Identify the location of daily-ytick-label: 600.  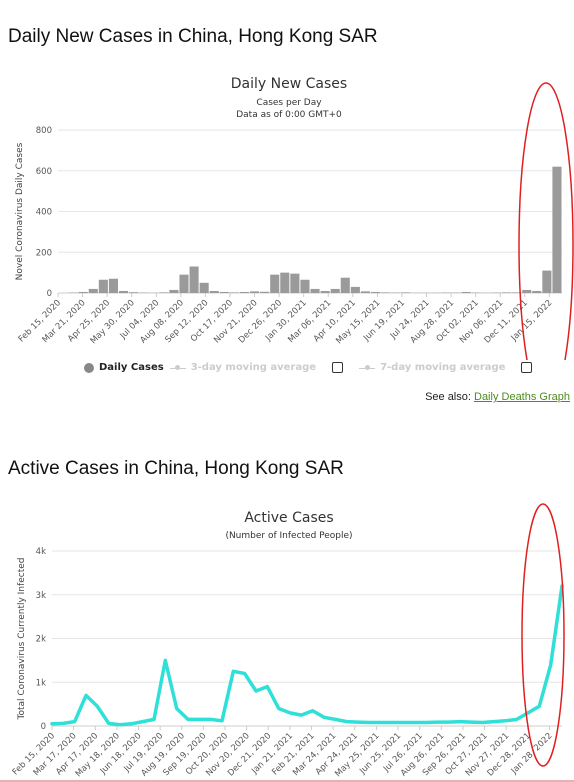
(44, 172).